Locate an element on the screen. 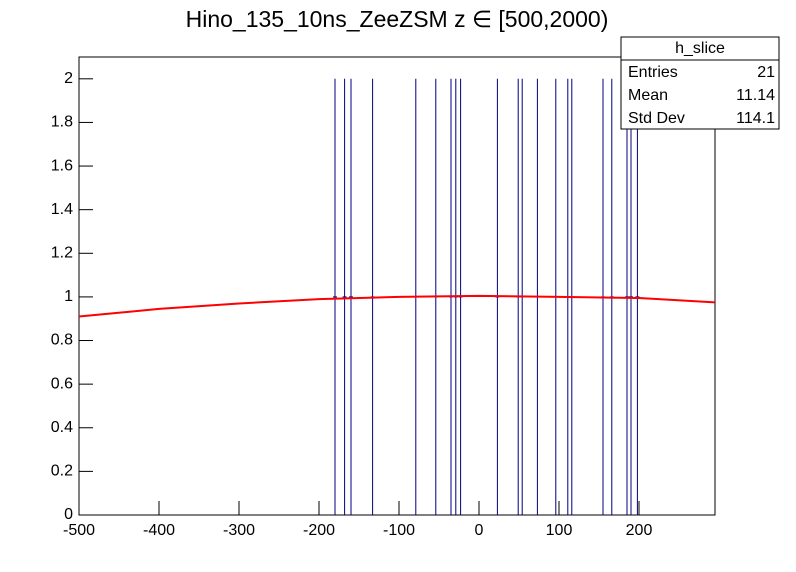 Image resolution: width=796 pixels, height=572 pixels. x-tick-label: -100 is located at coordinates (399, 530).